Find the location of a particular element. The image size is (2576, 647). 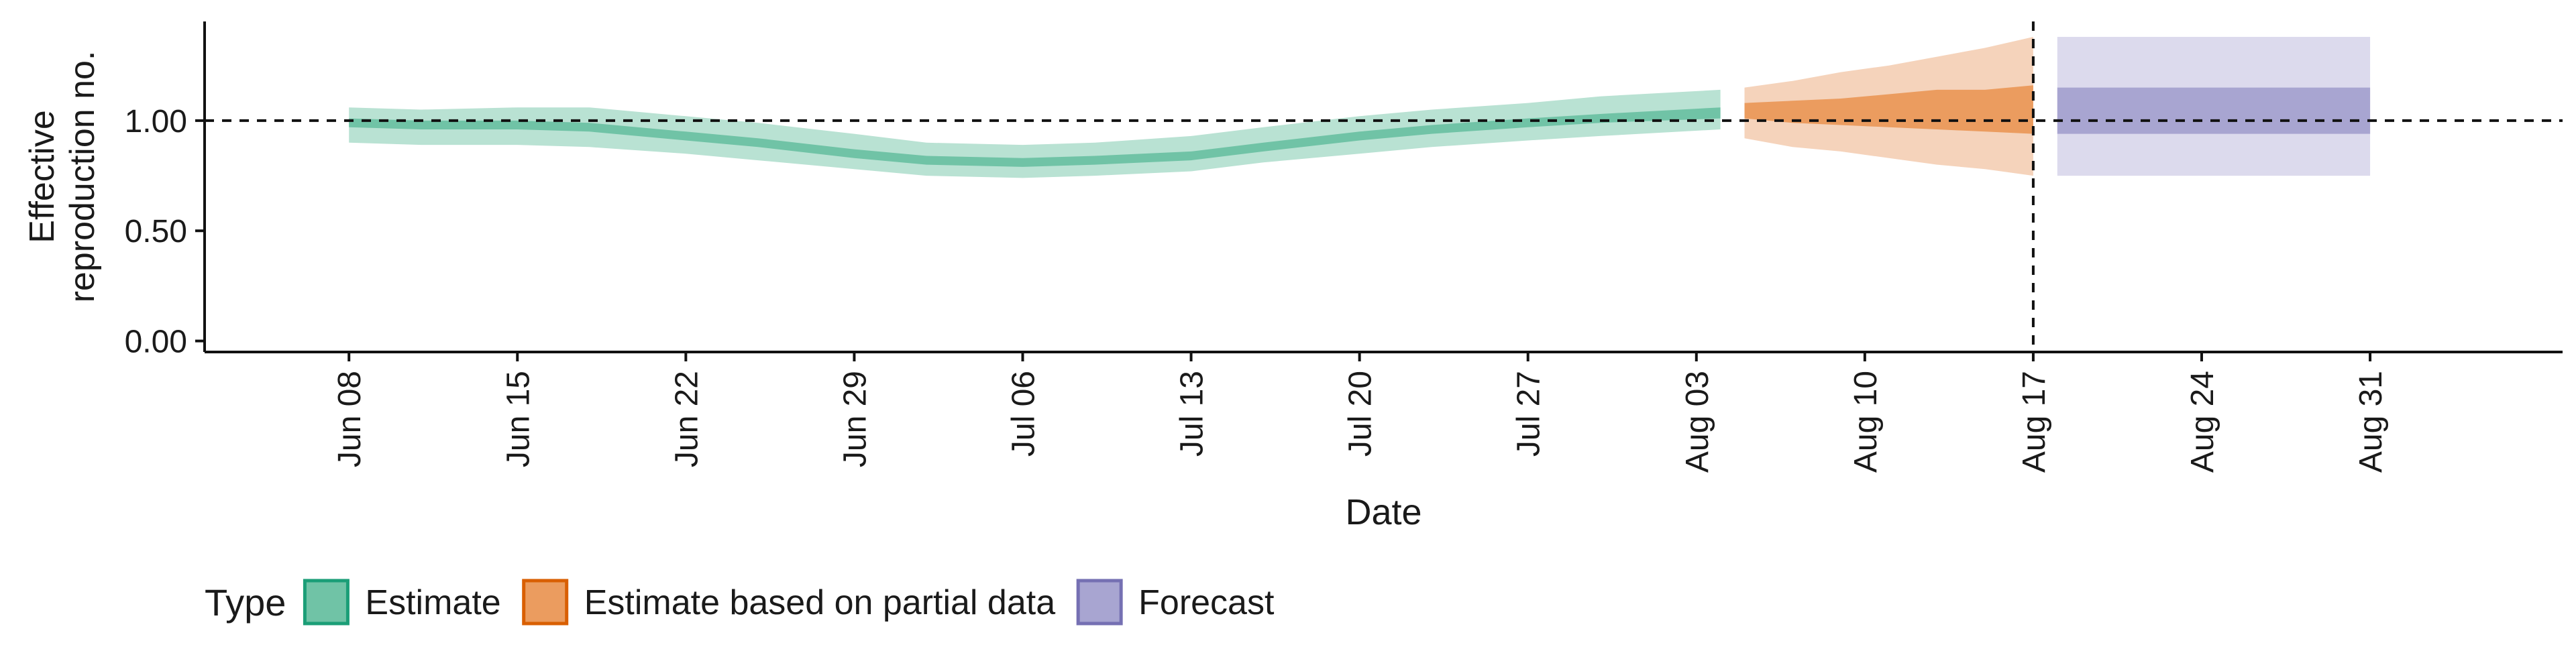

y-axis-label-line: reproduction no. is located at coordinates (82, 177).